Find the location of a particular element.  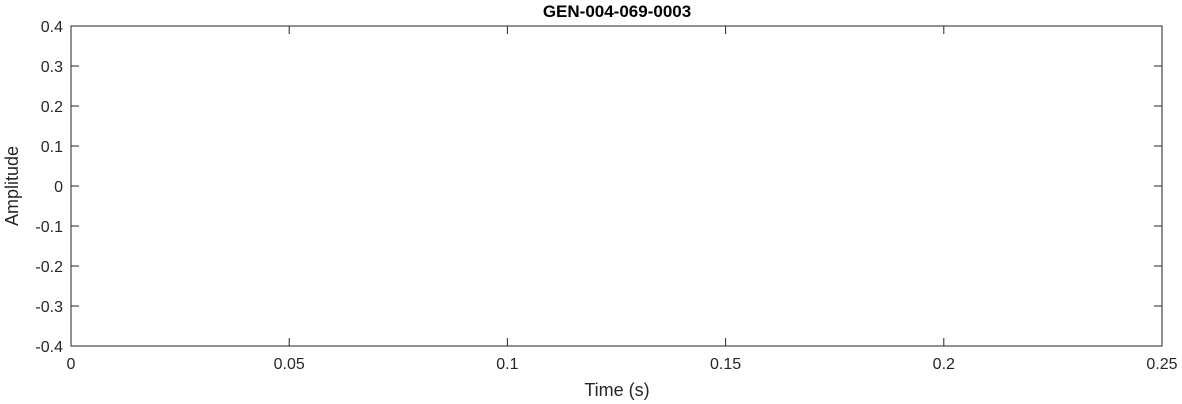

y-tick-label: -0.2 is located at coordinates (49, 267).